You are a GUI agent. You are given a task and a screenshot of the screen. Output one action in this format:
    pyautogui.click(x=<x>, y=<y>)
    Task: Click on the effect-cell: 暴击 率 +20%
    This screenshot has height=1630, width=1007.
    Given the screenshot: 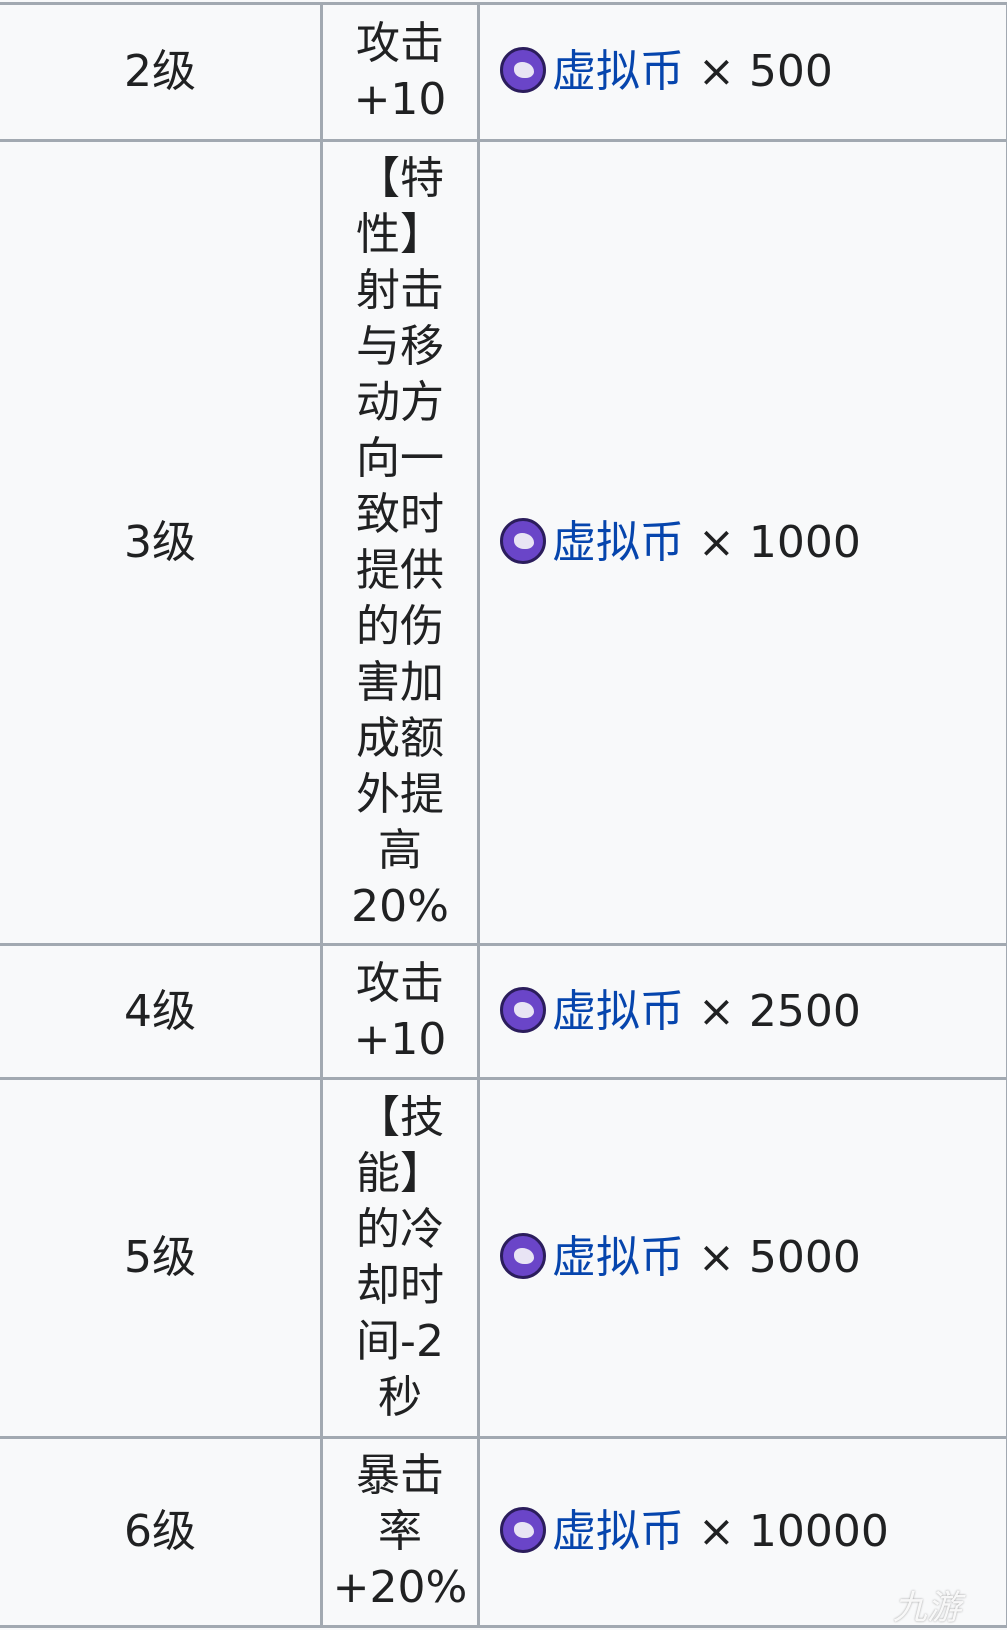 What is the action you would take?
    pyautogui.click(x=400, y=1532)
    